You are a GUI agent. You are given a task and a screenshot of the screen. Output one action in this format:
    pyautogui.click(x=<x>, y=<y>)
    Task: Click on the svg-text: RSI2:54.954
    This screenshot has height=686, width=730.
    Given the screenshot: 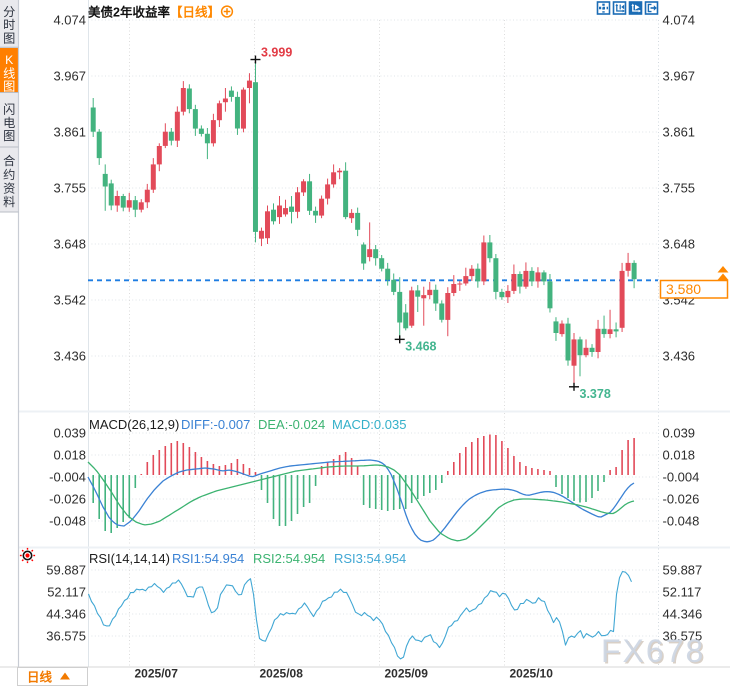 What is the action you would take?
    pyautogui.click(x=289, y=558)
    